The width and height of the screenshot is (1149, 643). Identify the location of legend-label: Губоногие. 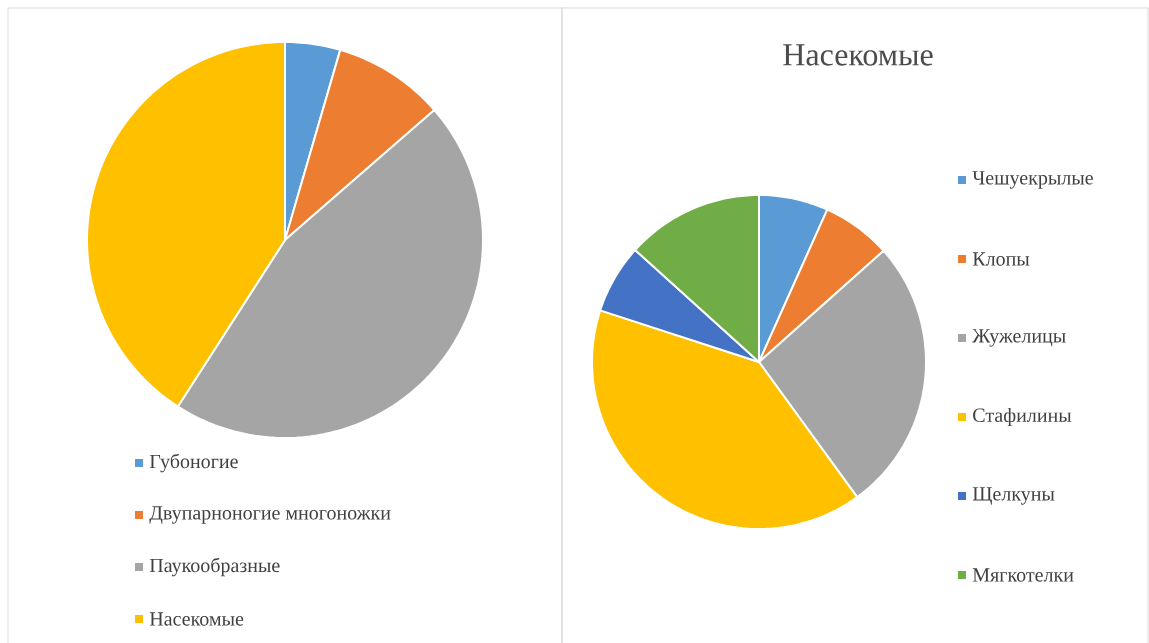
(193, 463).